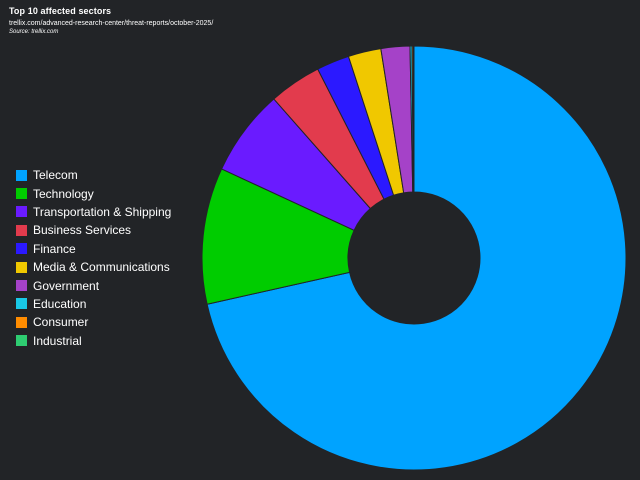  What do you see at coordinates (102, 211) in the screenshot?
I see `legend-label-transportation-and-shipping: Transportation & Shipping` at bounding box center [102, 211].